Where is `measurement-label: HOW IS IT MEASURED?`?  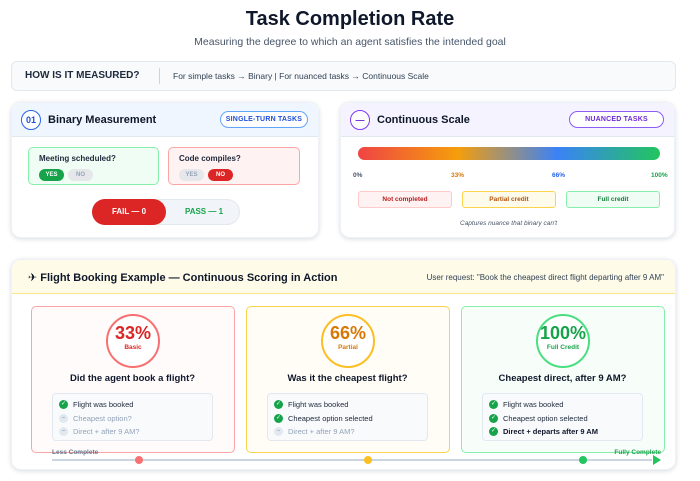
measurement-label: HOW IS IT MEASURED? is located at coordinates (86, 76).